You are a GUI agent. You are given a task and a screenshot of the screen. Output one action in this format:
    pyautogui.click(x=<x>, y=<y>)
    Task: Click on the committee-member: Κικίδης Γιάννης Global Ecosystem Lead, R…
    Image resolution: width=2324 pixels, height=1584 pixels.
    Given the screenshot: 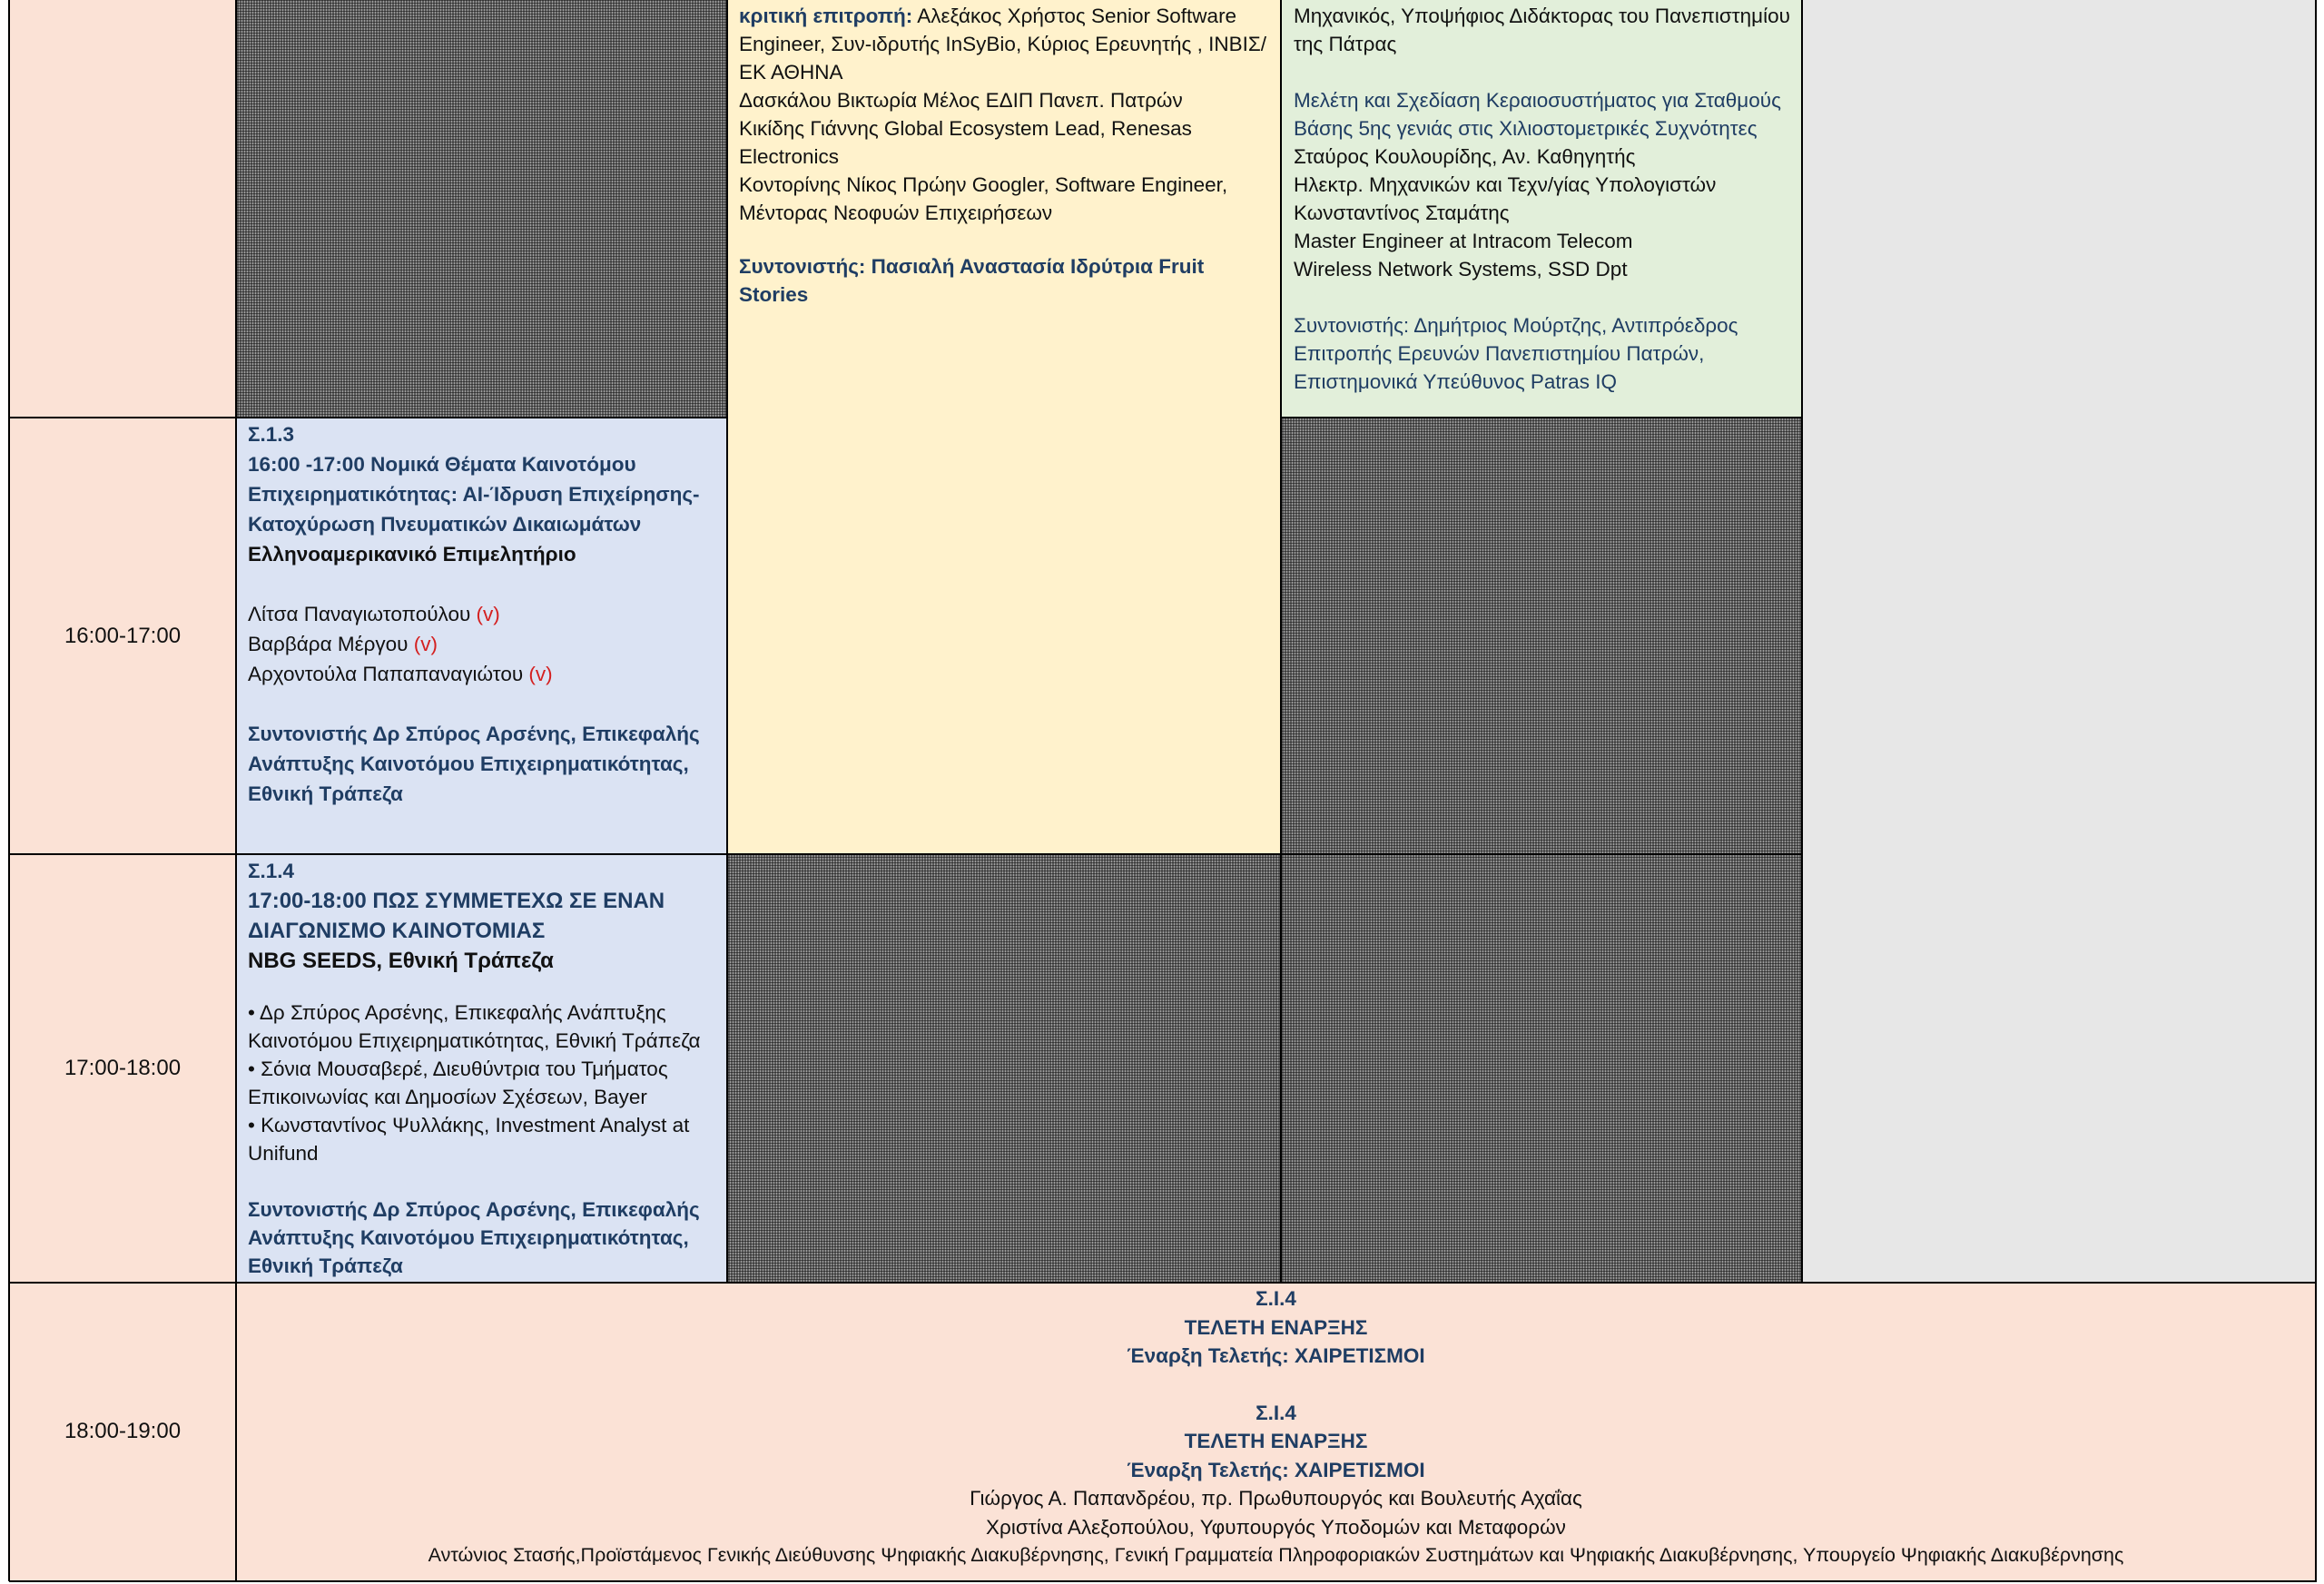 What is the action you would take?
    pyautogui.click(x=965, y=142)
    